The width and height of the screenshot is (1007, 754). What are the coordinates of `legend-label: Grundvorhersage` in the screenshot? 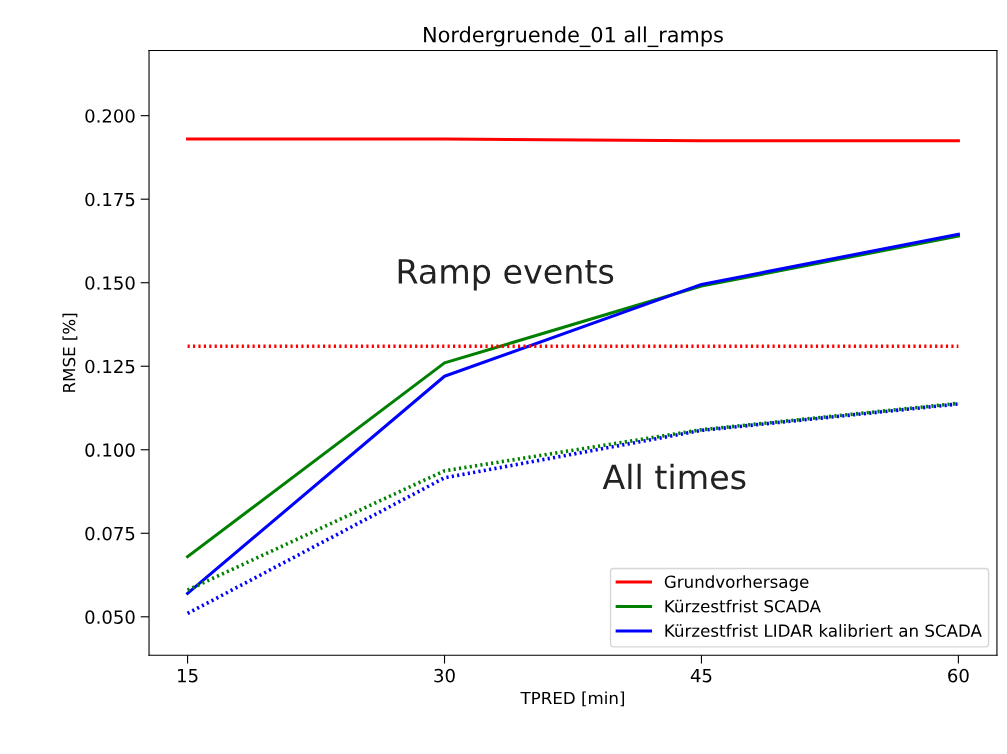 It's located at (736, 583).